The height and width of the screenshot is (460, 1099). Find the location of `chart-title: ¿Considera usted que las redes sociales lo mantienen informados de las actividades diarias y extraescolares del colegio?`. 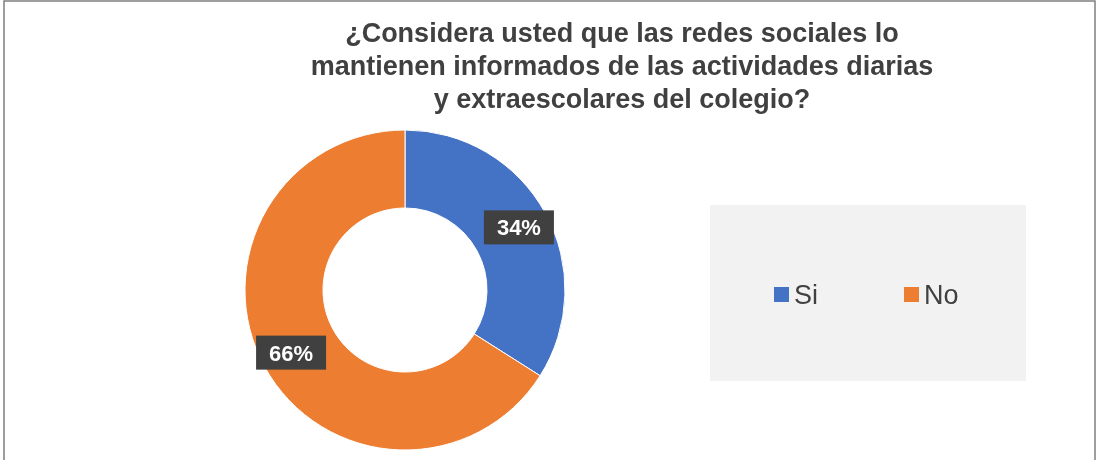

chart-title: ¿Considera usted que las redes sociales lo mantienen informados de las actividades diarias y extraescolares del colegio? is located at coordinates (622, 66).